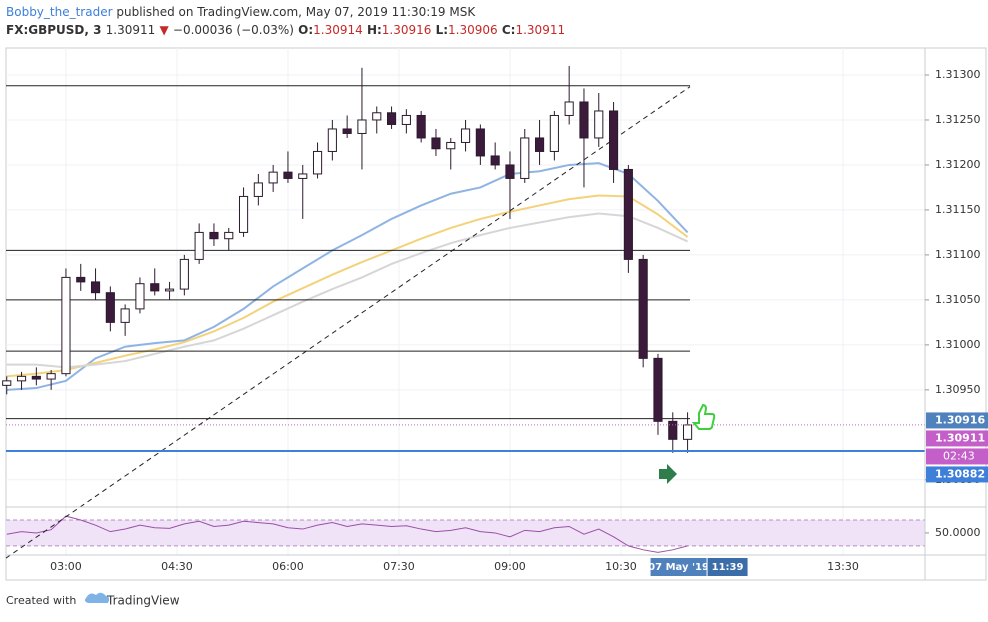 Image resolution: width=988 pixels, height=622 pixels. I want to click on h-label: H:, so click(374, 30).